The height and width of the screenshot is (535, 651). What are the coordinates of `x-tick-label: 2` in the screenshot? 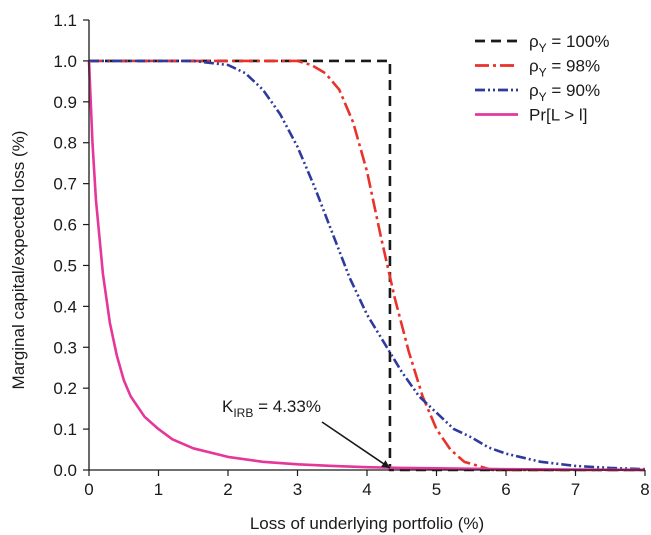 It's located at (227, 489).